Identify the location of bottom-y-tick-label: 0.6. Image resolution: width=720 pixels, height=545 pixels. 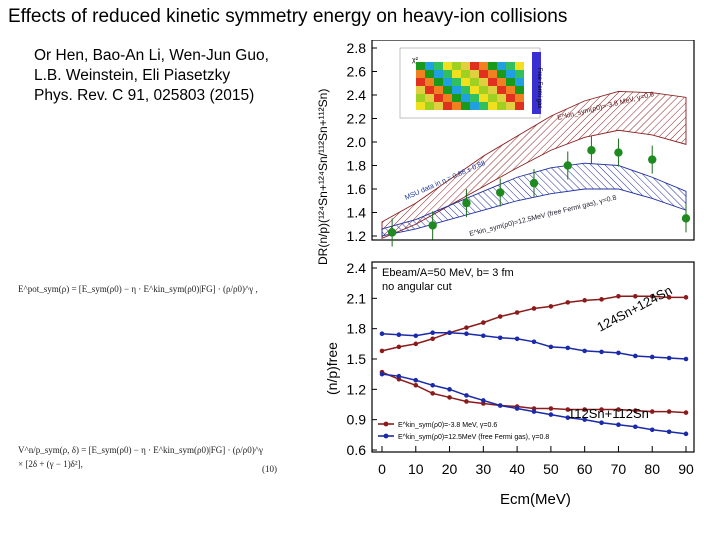
(357, 450).